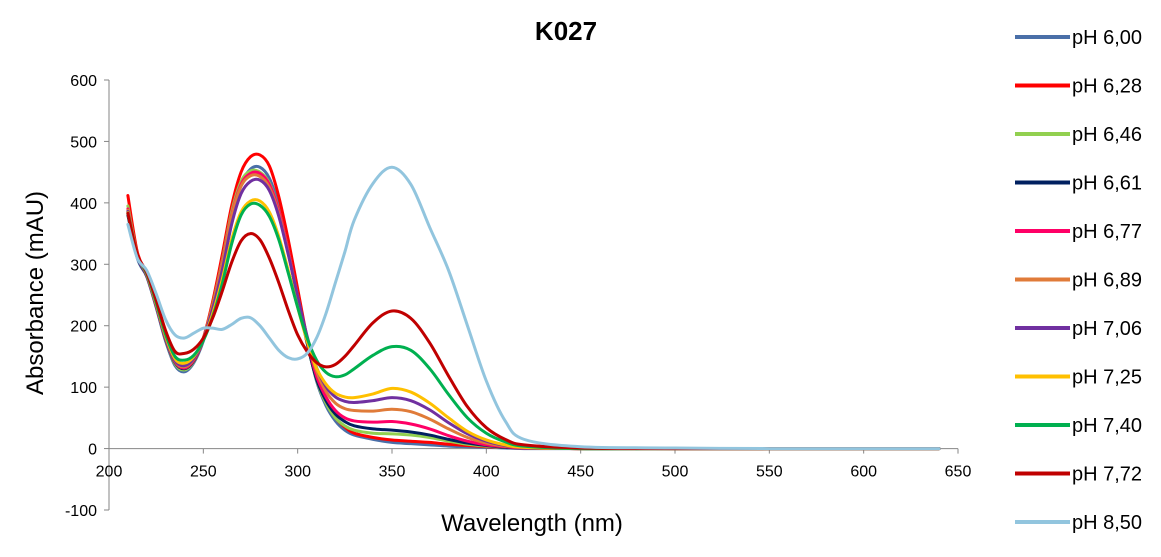 The height and width of the screenshot is (557, 1161). I want to click on legend-label-2: pH 6,46, so click(1107, 135).